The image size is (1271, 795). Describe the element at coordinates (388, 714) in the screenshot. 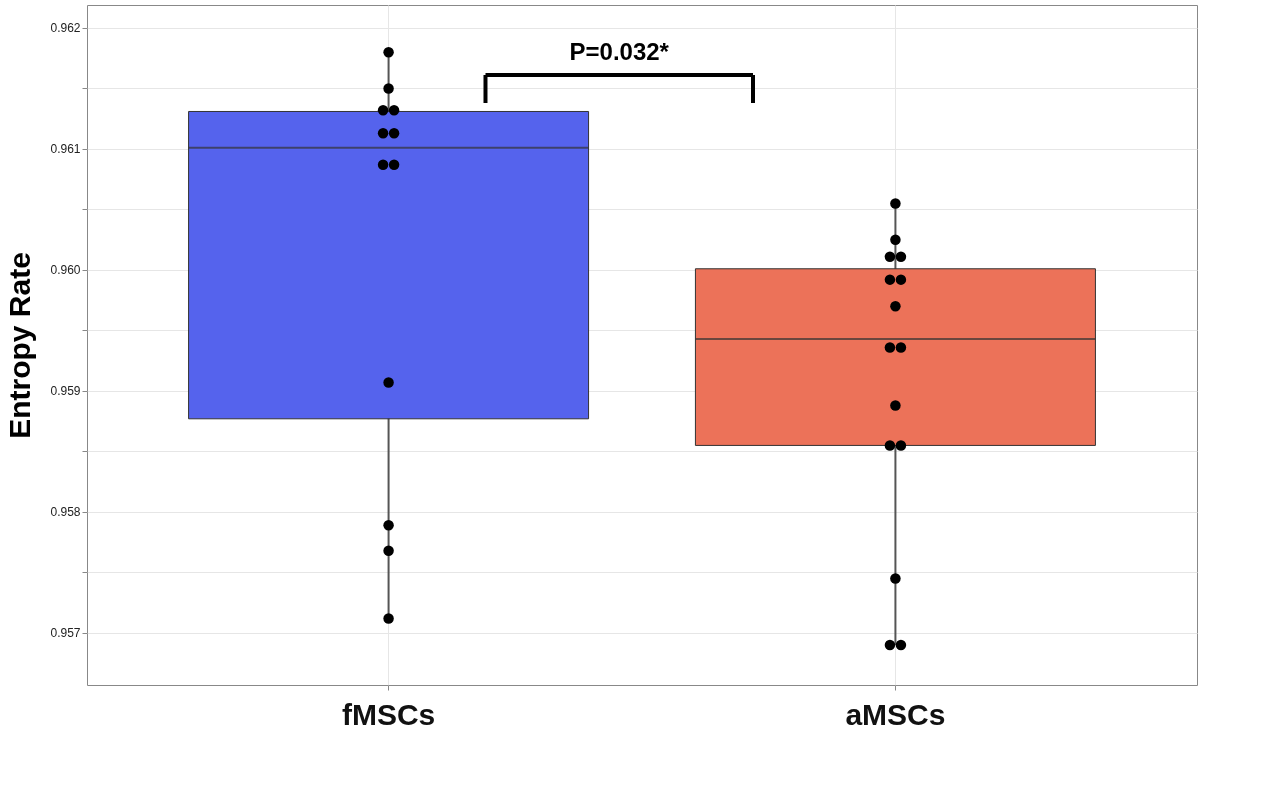

I see `x-tick-label: fMSCs` at that location.